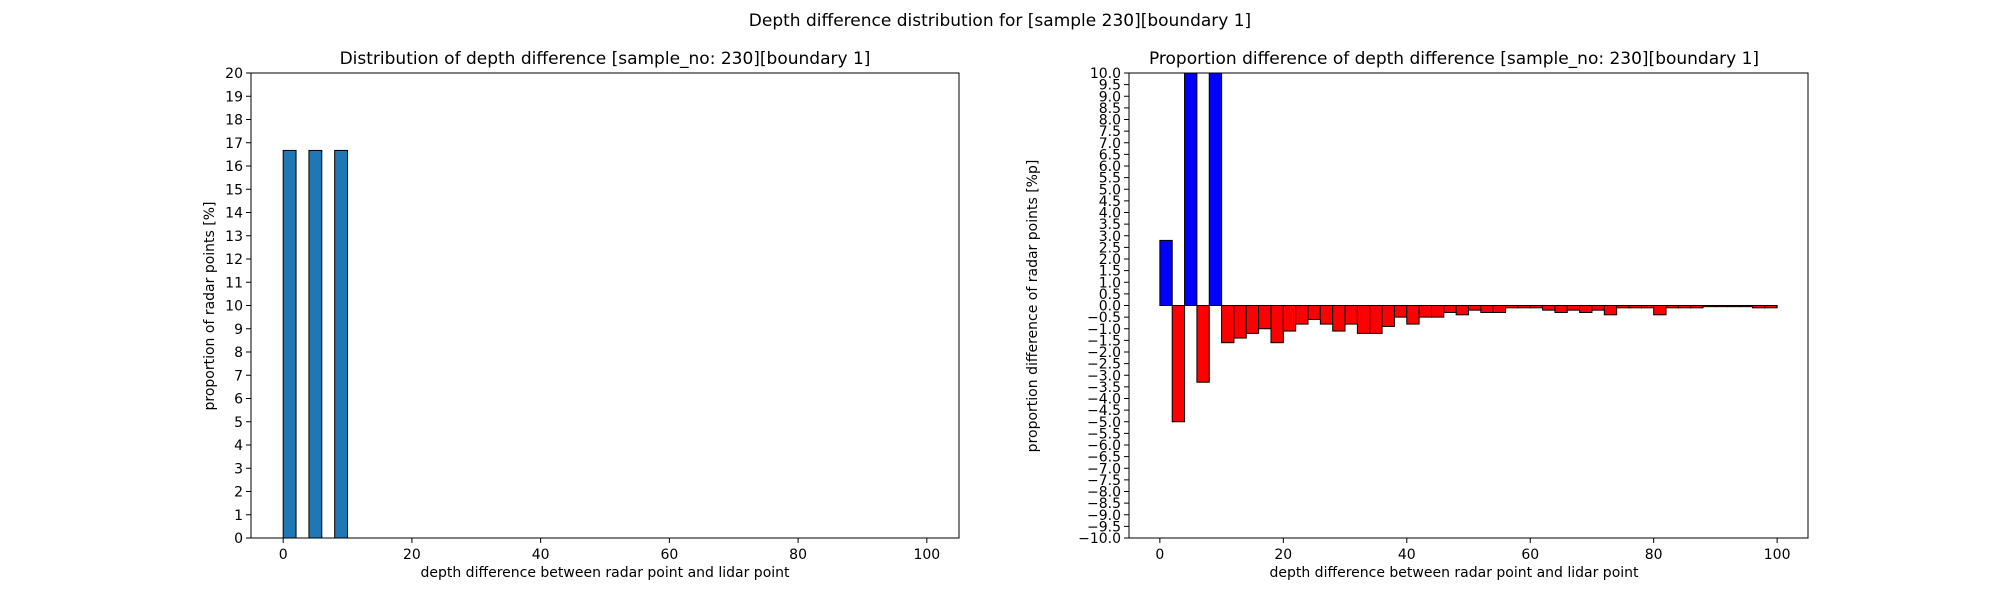 The width and height of the screenshot is (2000, 600). Describe the element at coordinates (1777, 555) in the screenshot. I see `right-chart-xtick-label: 100` at that location.